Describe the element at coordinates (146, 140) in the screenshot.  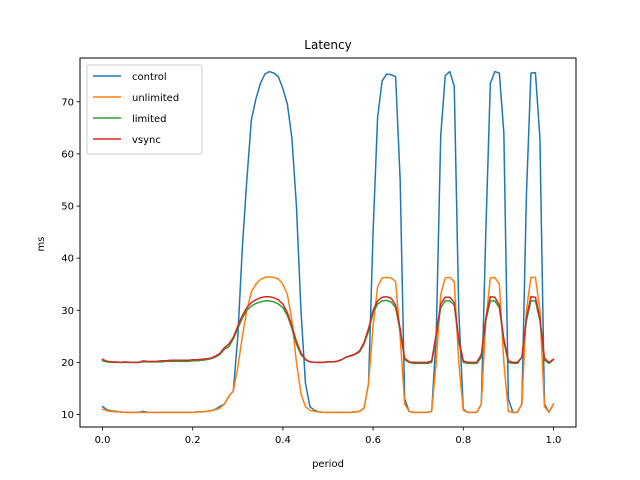
I see `legend-label-vsync: vsync` at that location.